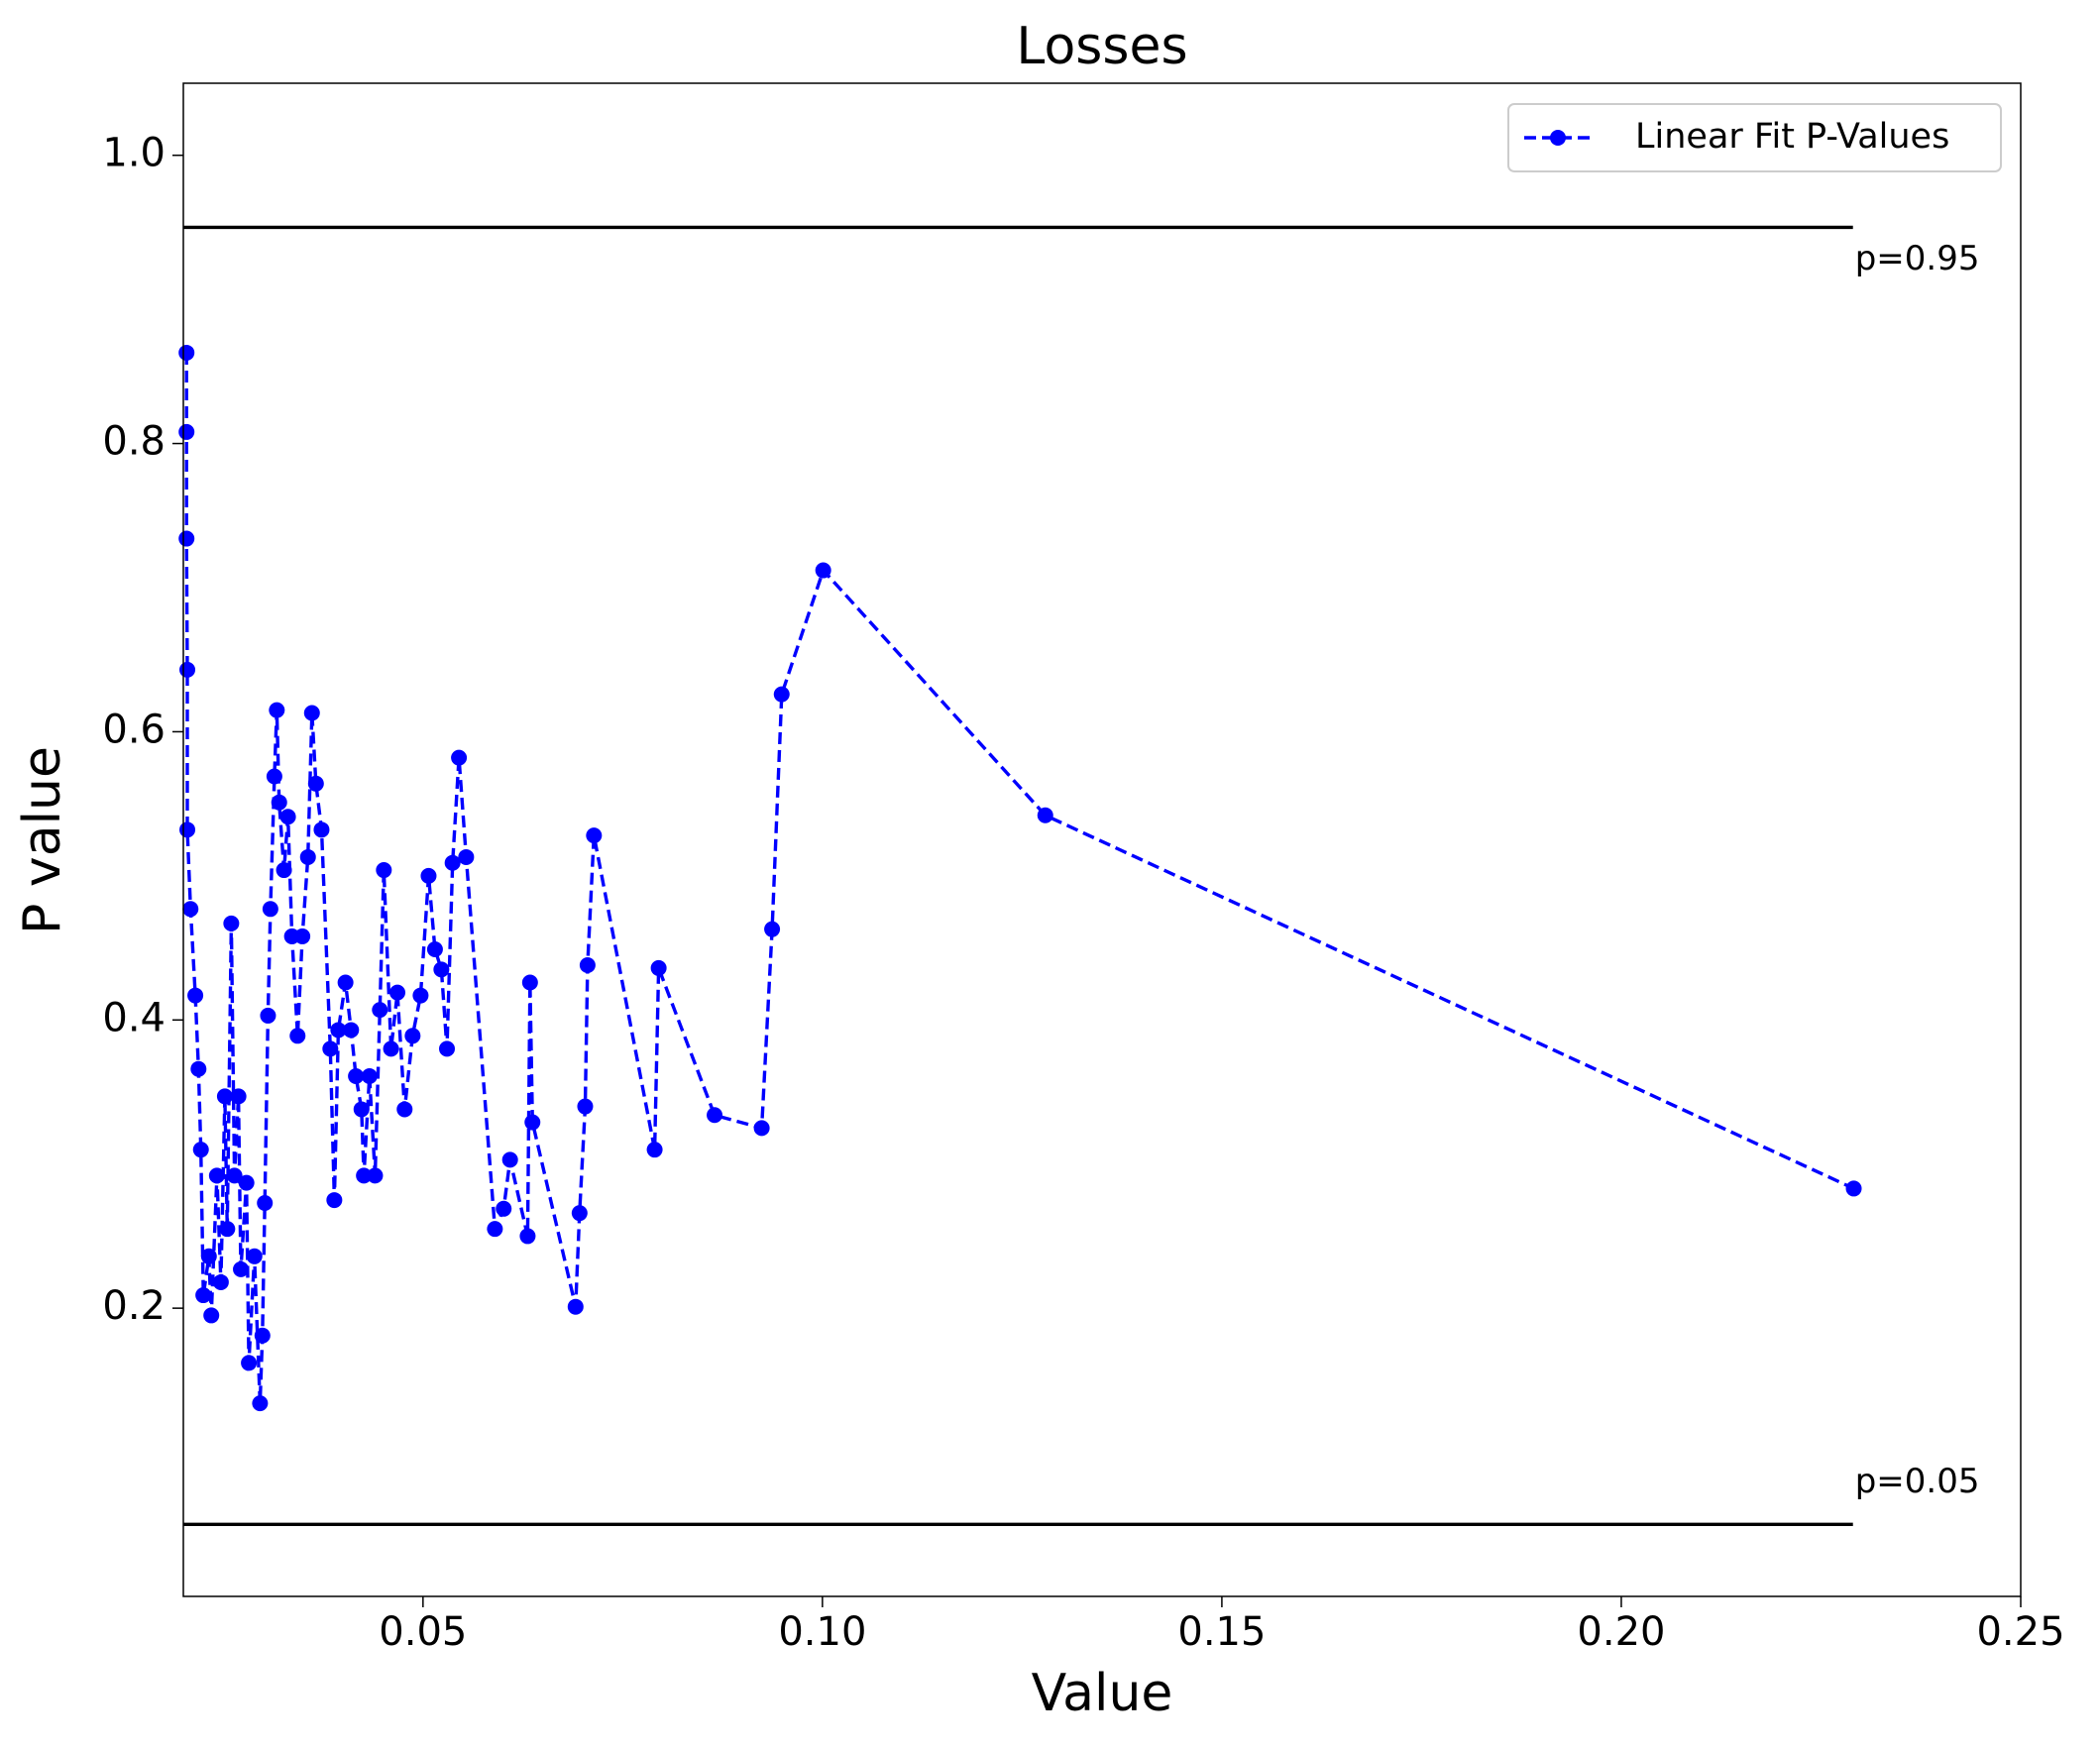  I want to click on y-tick-label: 0.2, so click(134, 1306).